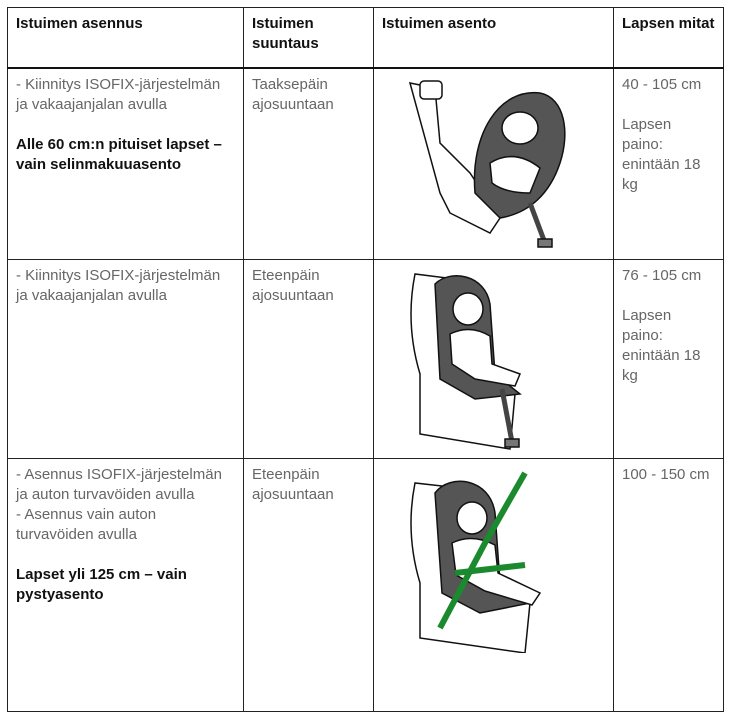 This screenshot has width=730, height=712. Describe the element at coordinates (666, 474) in the screenshot. I see `text: 100 - 150 cm` at that location.